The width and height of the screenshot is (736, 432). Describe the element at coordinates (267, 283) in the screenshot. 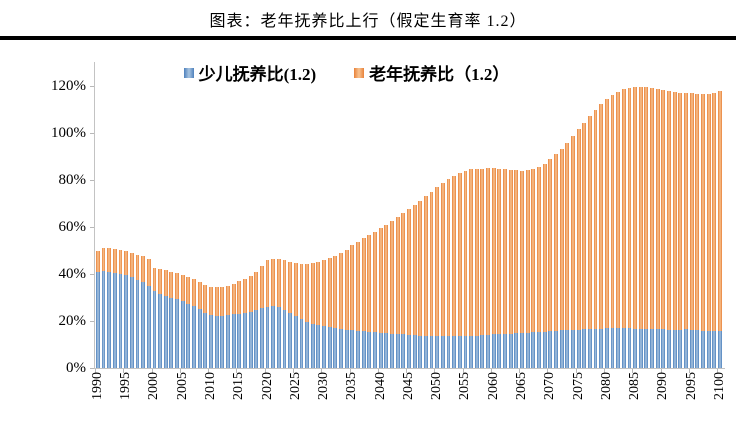

I see `bar-2020-elderly` at that location.